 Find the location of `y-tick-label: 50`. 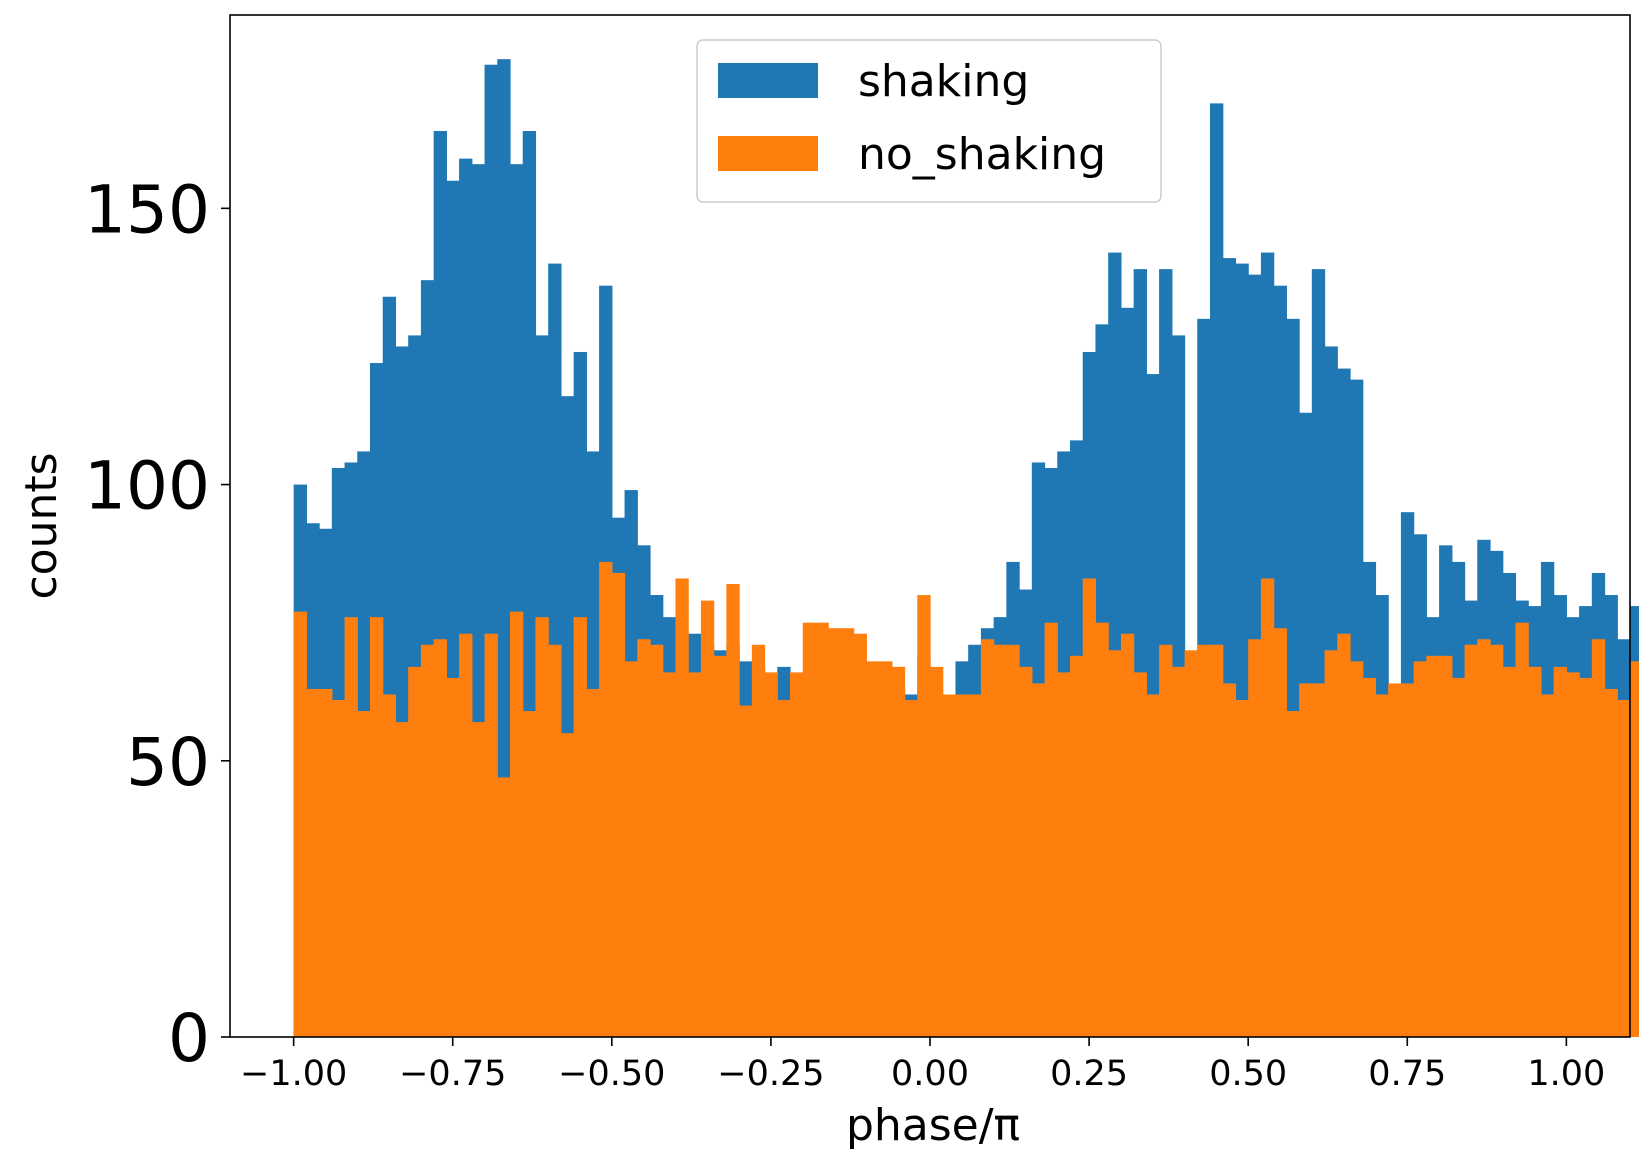

y-tick-label: 50 is located at coordinates (168, 762).